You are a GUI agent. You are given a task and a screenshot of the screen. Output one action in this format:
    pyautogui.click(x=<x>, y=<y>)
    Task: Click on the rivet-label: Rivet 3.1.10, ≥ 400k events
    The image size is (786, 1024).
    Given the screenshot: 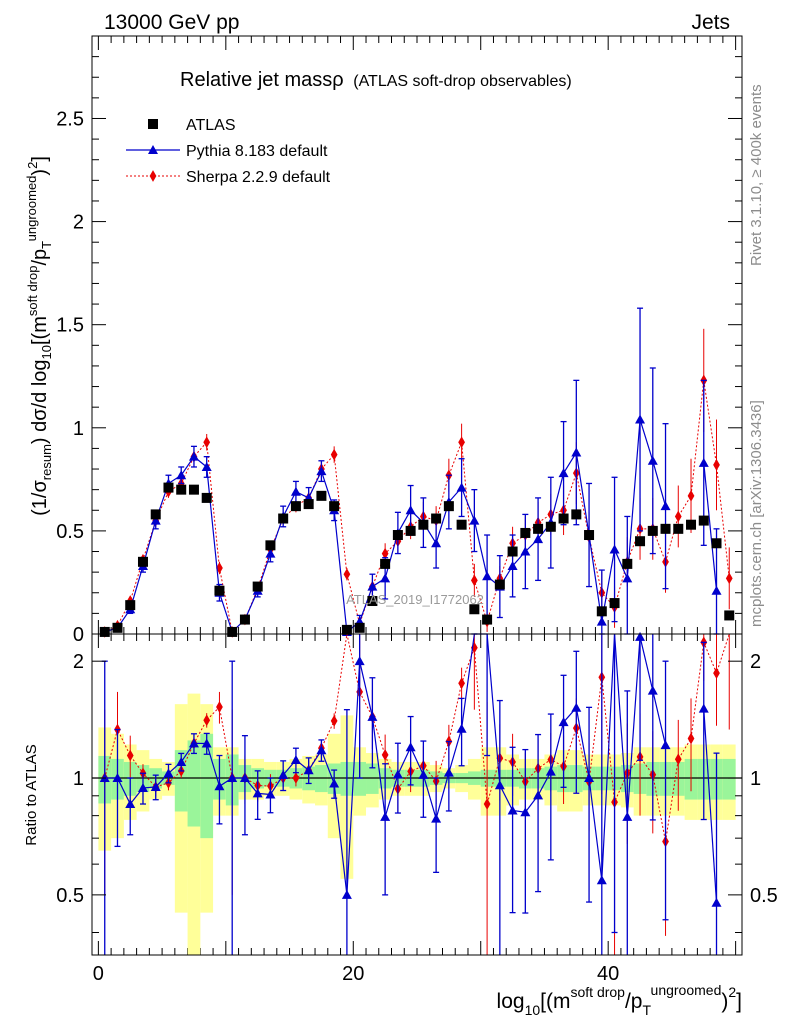 What is the action you would take?
    pyautogui.click(x=756, y=175)
    